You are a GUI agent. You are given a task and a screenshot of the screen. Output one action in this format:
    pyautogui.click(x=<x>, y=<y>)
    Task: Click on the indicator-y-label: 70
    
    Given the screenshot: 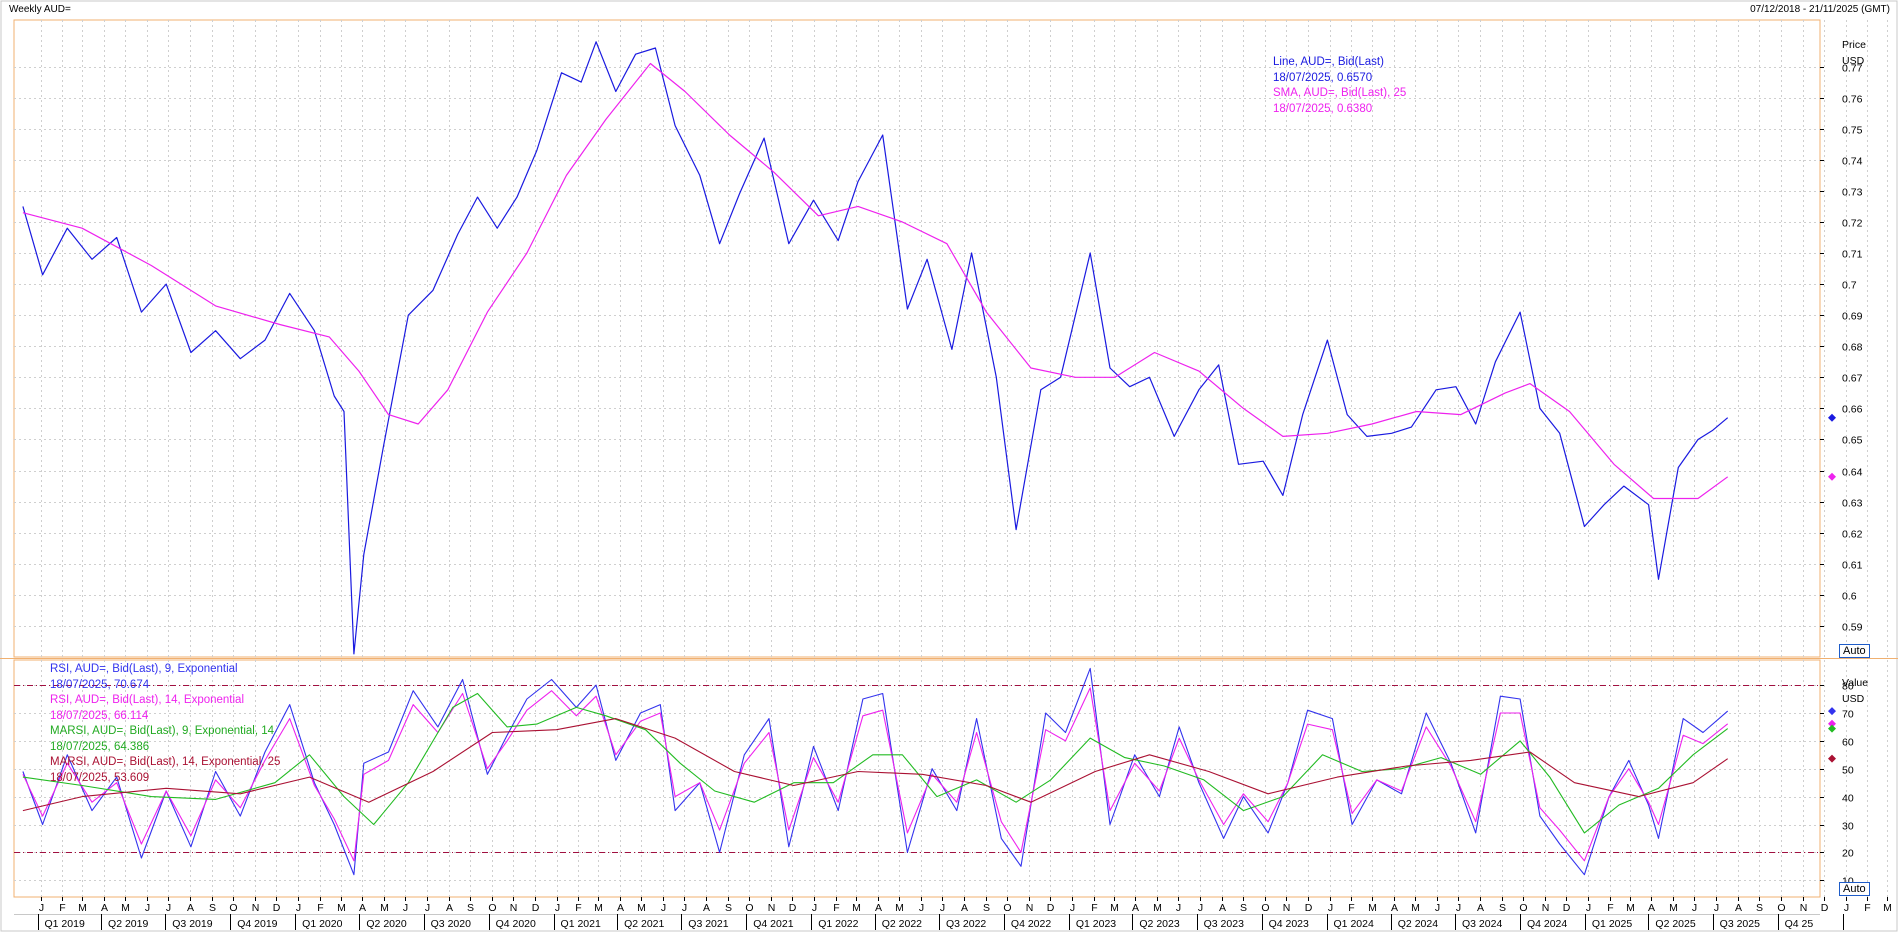 What is the action you would take?
    pyautogui.click(x=1848, y=715)
    